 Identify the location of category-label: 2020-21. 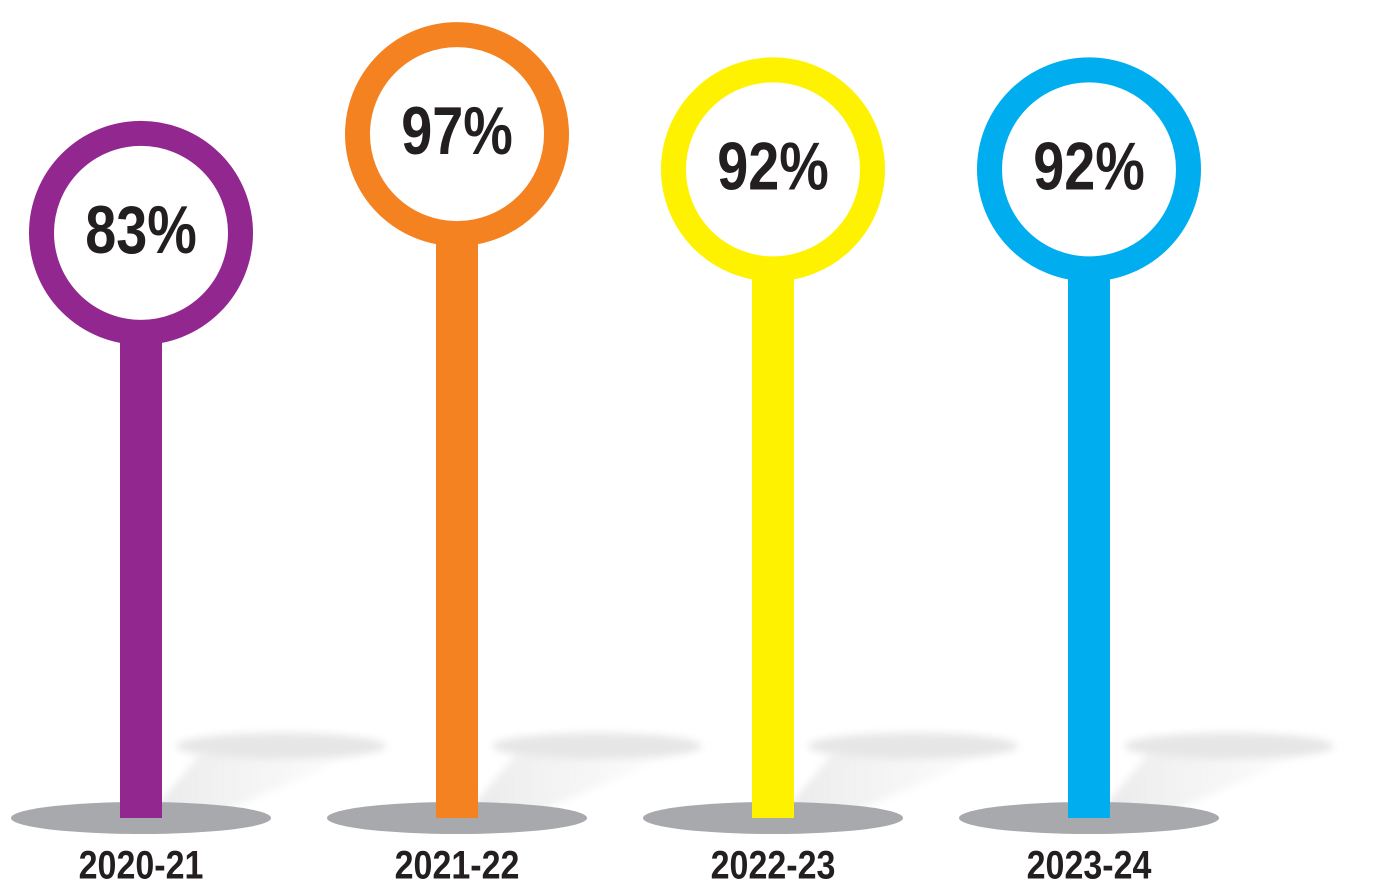
(141, 864).